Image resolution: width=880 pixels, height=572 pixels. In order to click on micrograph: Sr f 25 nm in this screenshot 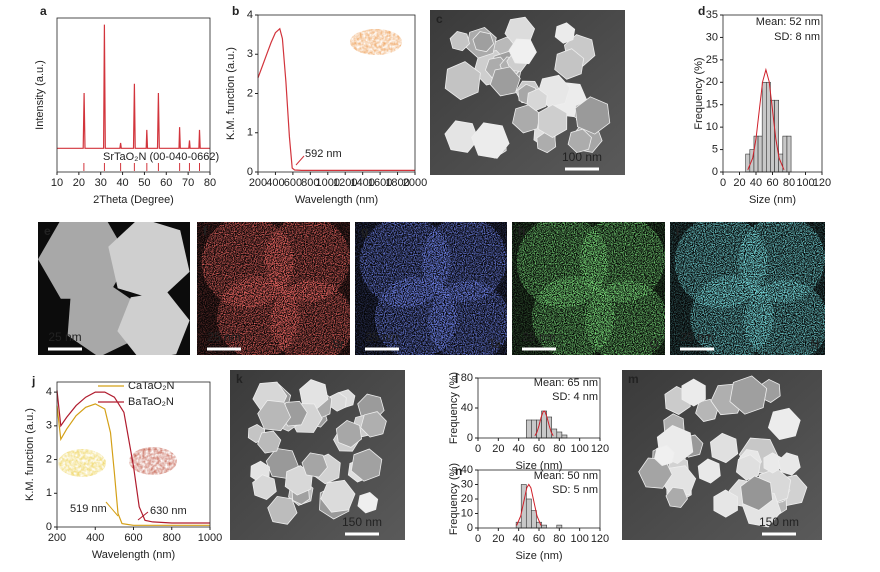, I will do `click(273, 288)`.